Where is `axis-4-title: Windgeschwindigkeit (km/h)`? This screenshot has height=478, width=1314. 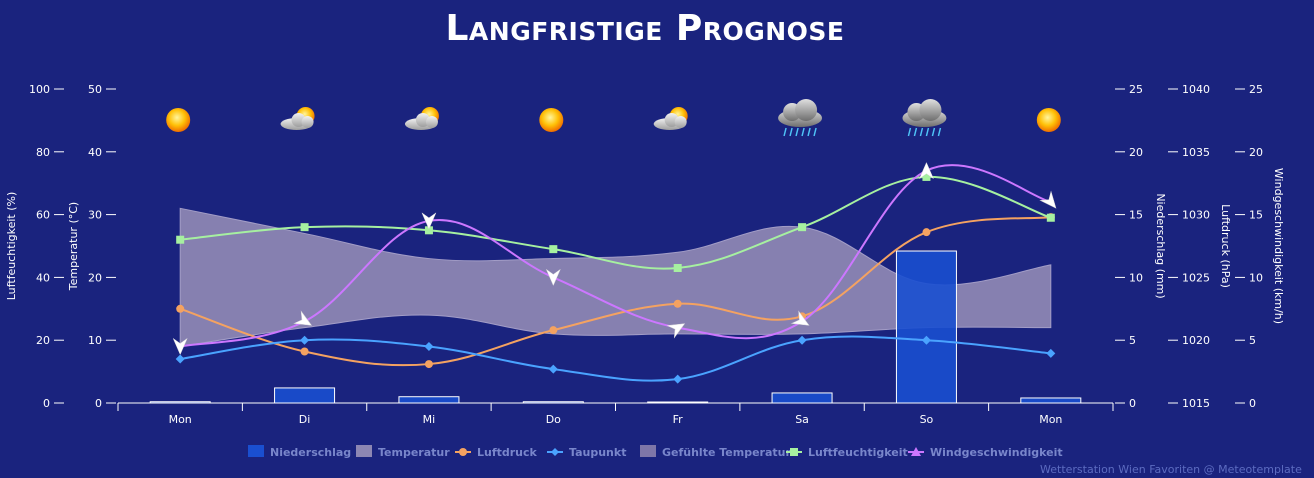 axis-4-title: Windgeschwindigkeit (km/h) is located at coordinates (1278, 246).